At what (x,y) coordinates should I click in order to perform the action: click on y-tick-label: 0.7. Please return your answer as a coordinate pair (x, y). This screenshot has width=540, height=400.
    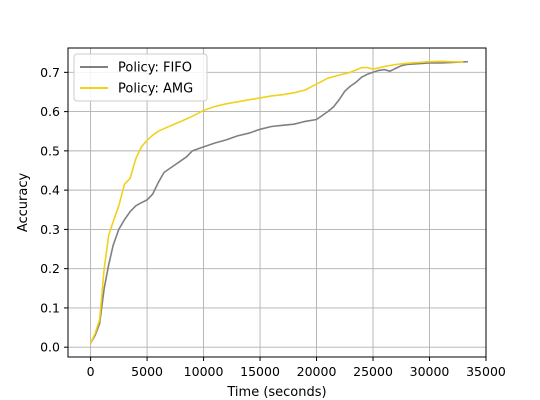
    Looking at the image, I should click on (50, 72).